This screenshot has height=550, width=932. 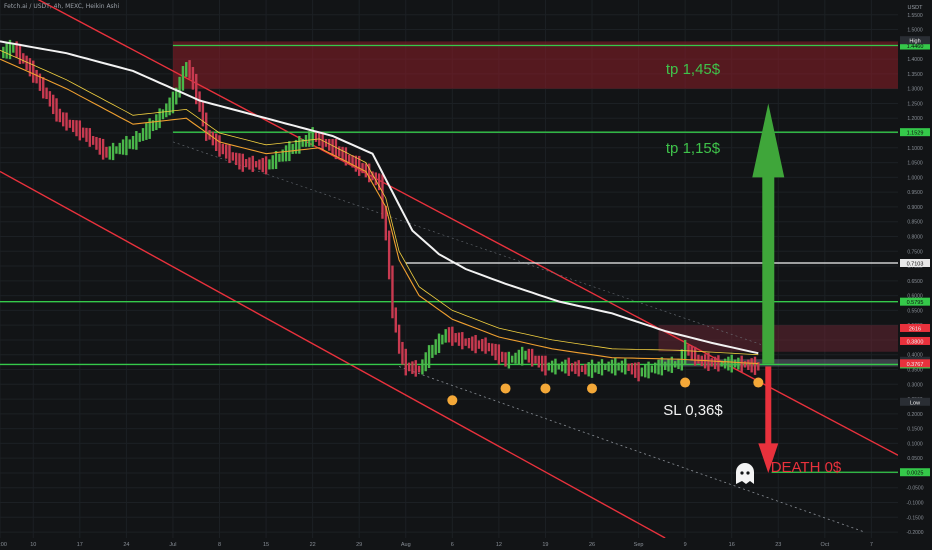 What do you see at coordinates (916, 8) in the screenshot?
I see `quote-currency-label: USDT` at bounding box center [916, 8].